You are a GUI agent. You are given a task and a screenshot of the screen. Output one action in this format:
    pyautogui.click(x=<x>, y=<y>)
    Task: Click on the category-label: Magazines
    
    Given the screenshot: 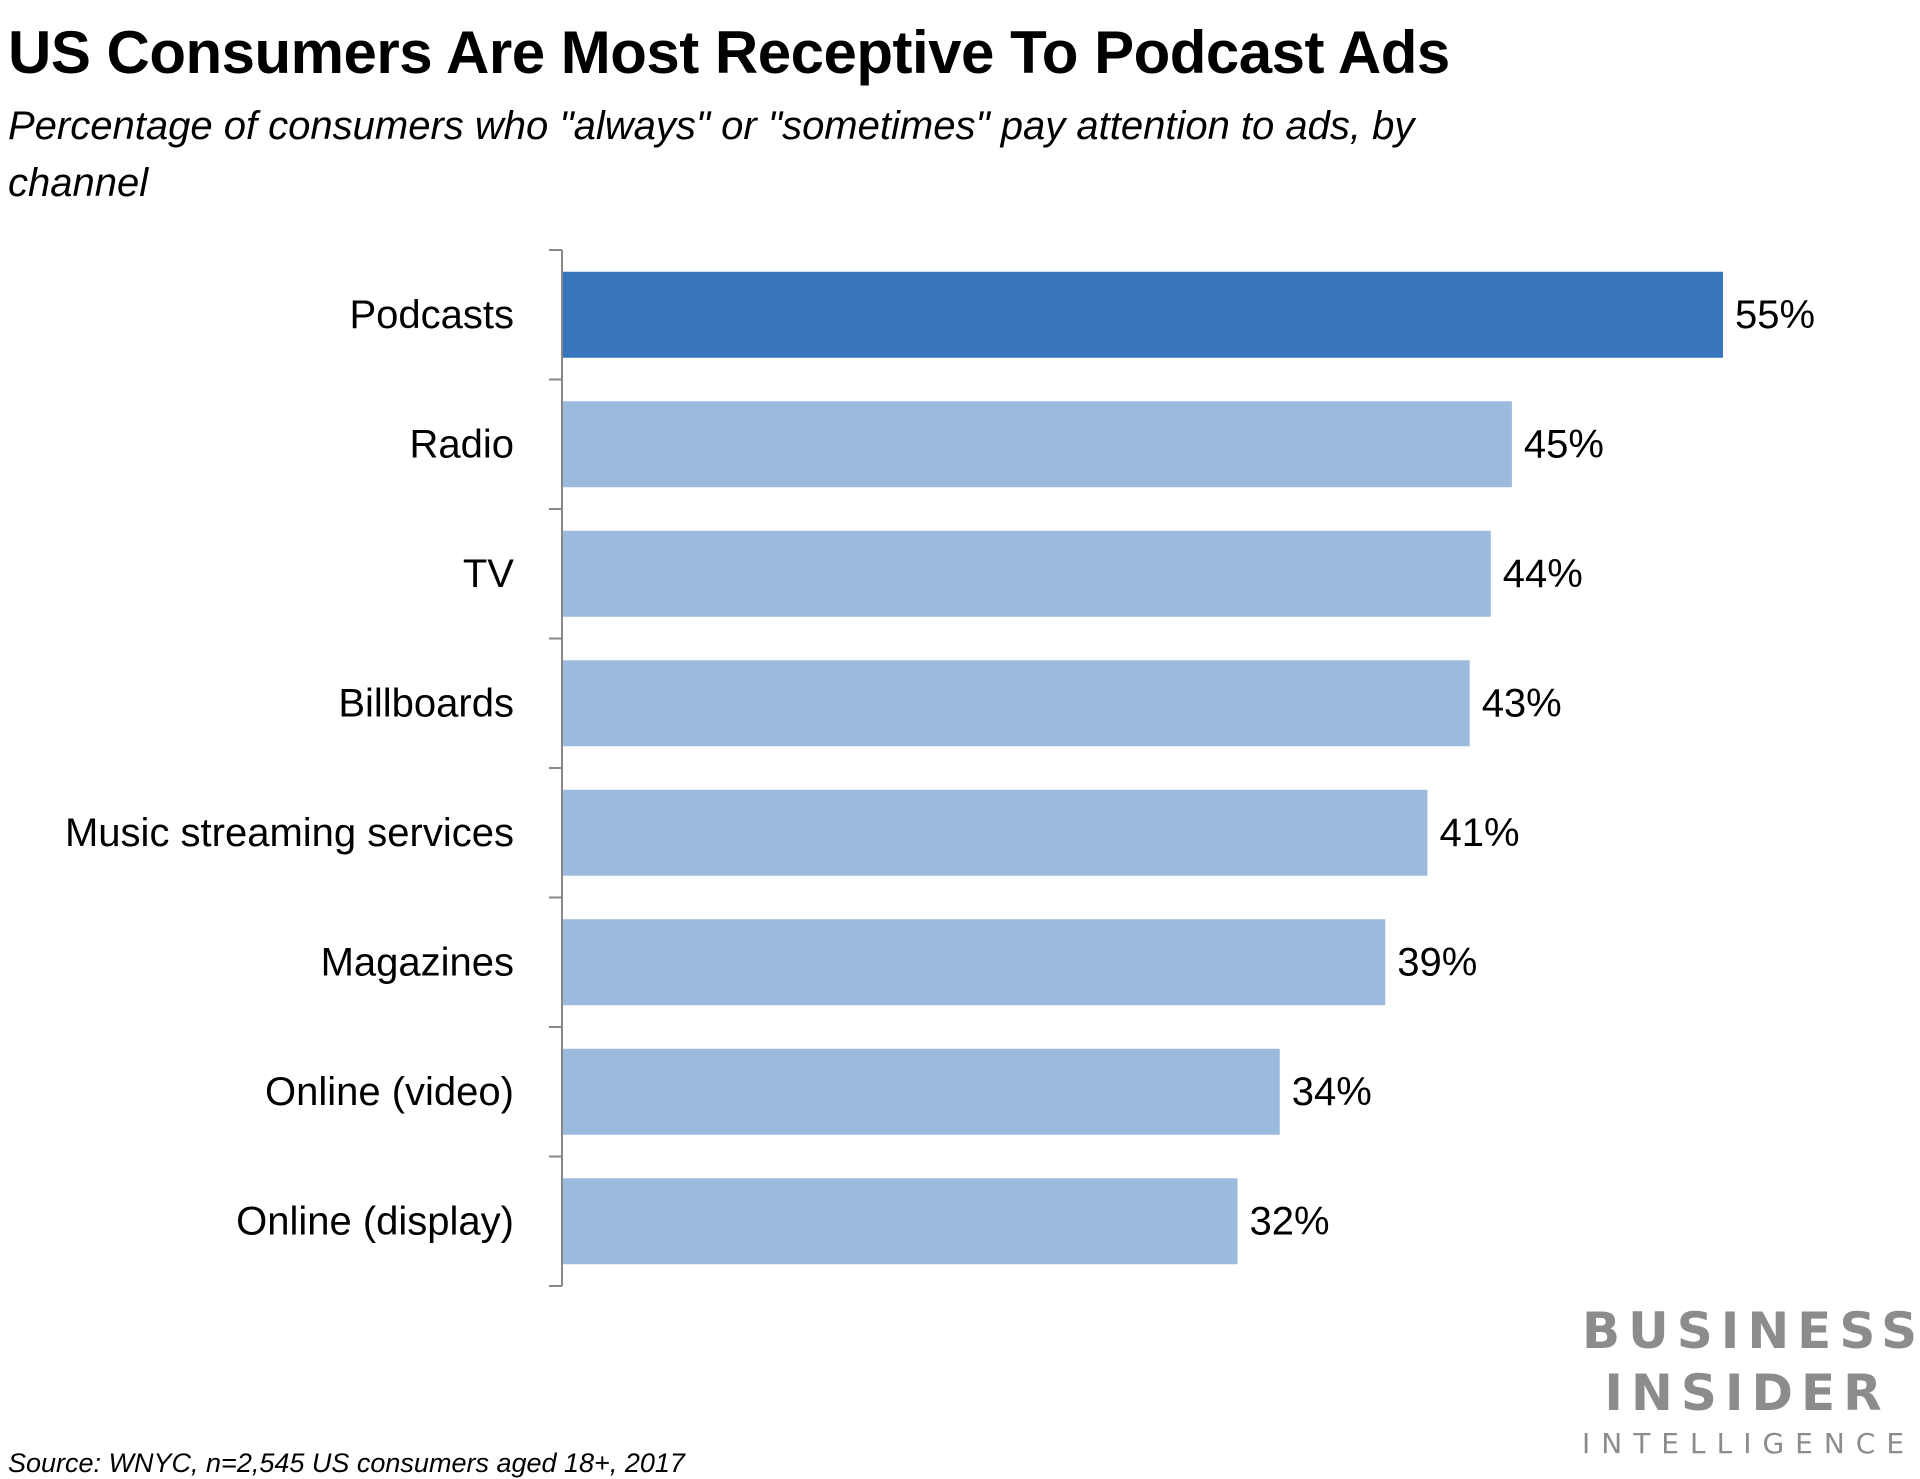 What is the action you would take?
    pyautogui.click(x=417, y=962)
    